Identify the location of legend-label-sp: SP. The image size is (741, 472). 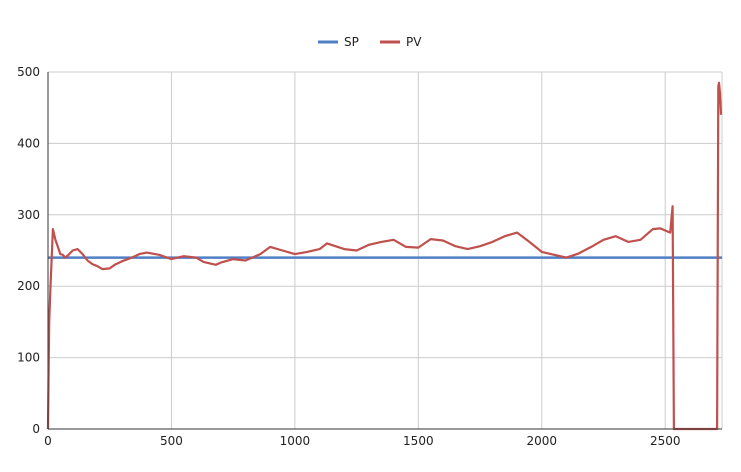
(351, 42).